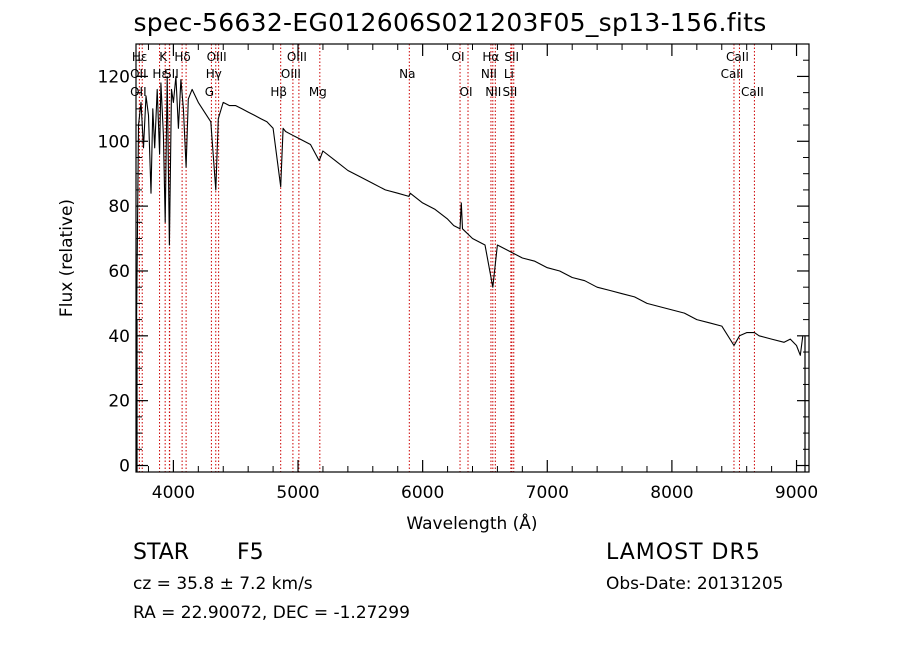 The image size is (900, 649). What do you see at coordinates (547, 493) in the screenshot?
I see `x-tick-label: 7000` at bounding box center [547, 493].